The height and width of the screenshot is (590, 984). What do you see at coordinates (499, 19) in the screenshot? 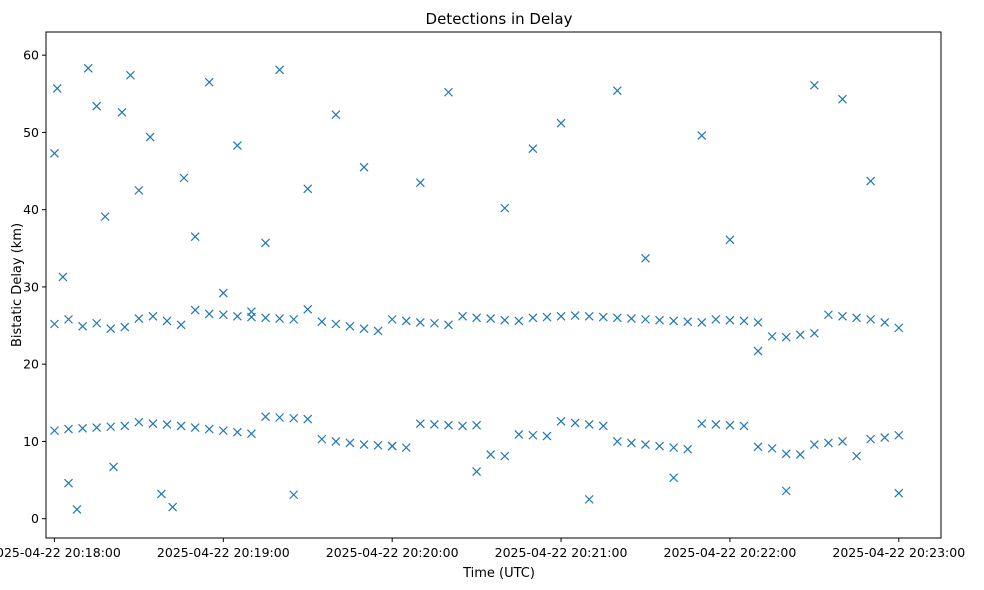
I see `chart-title: Detections in Delay` at bounding box center [499, 19].